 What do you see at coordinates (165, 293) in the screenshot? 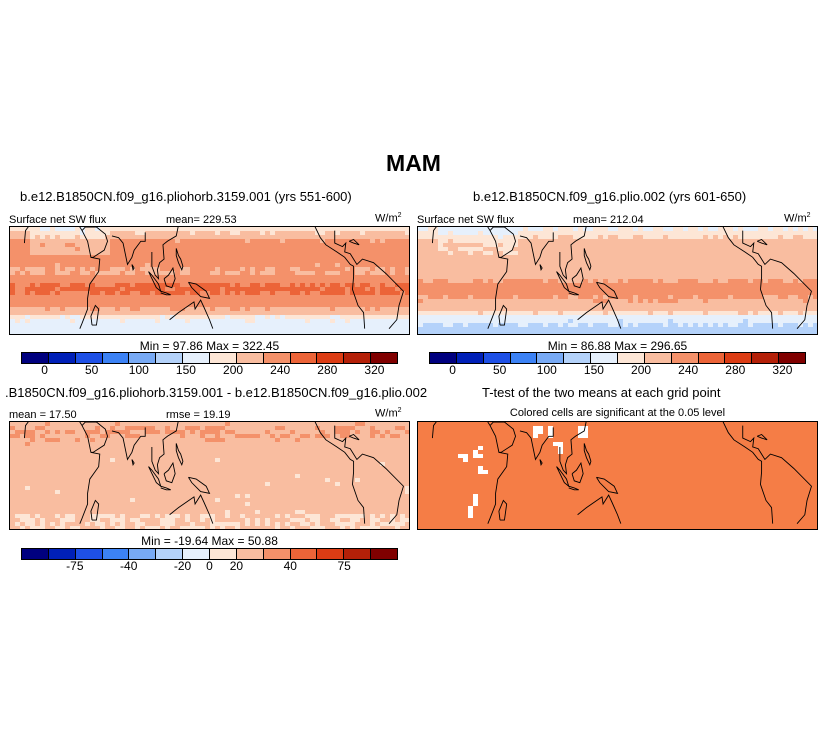
I see `coastline` at bounding box center [165, 293].